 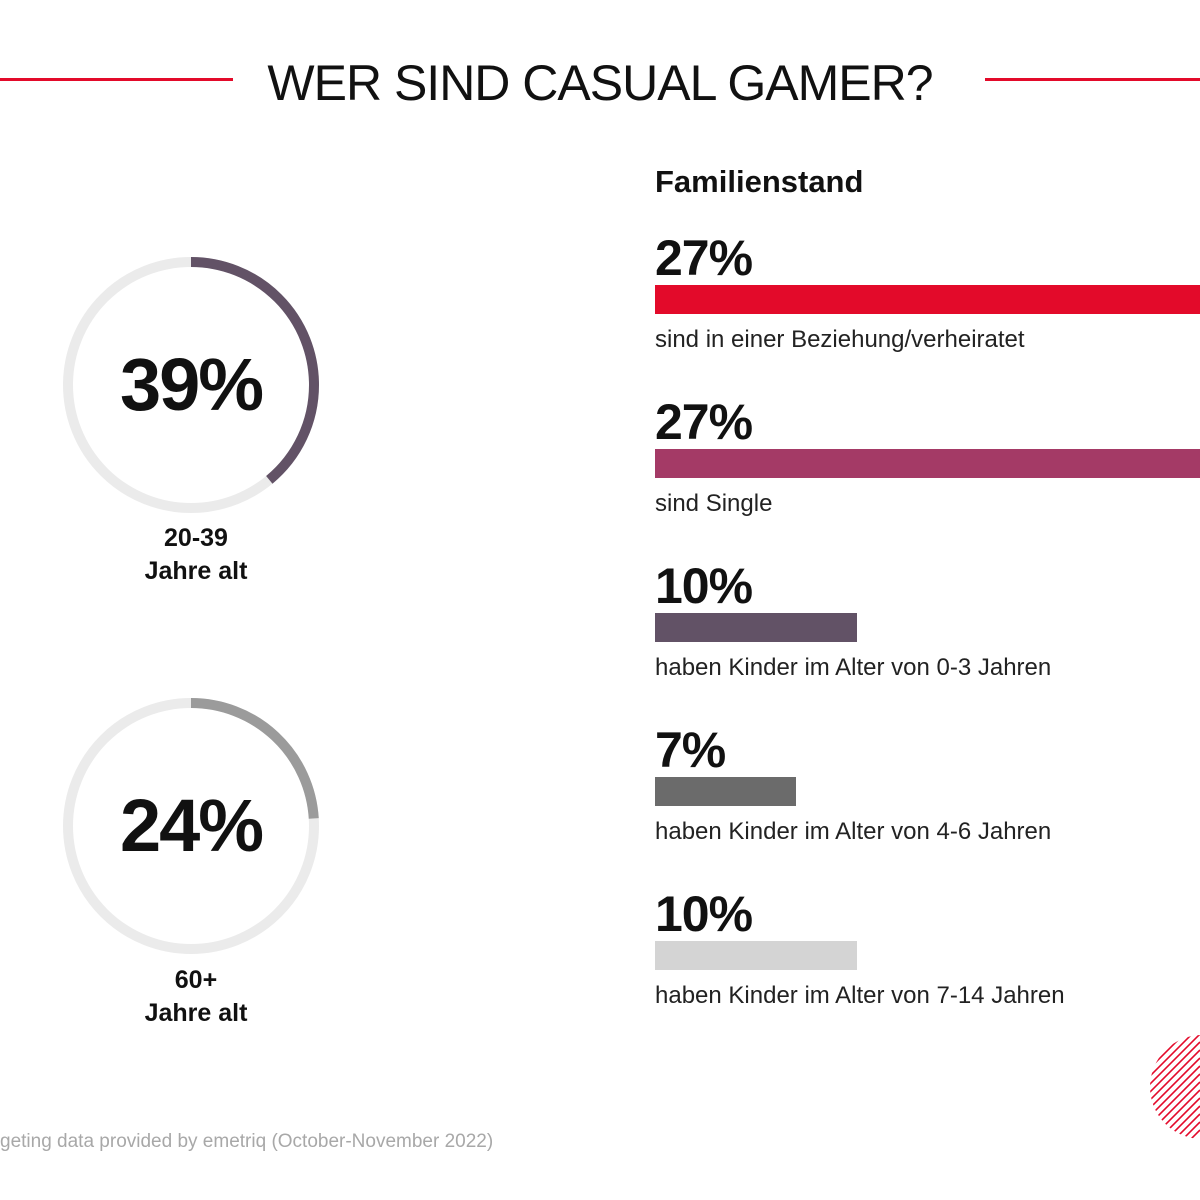 What do you see at coordinates (1175, 1087) in the screenshot?
I see `logo-svg` at bounding box center [1175, 1087].